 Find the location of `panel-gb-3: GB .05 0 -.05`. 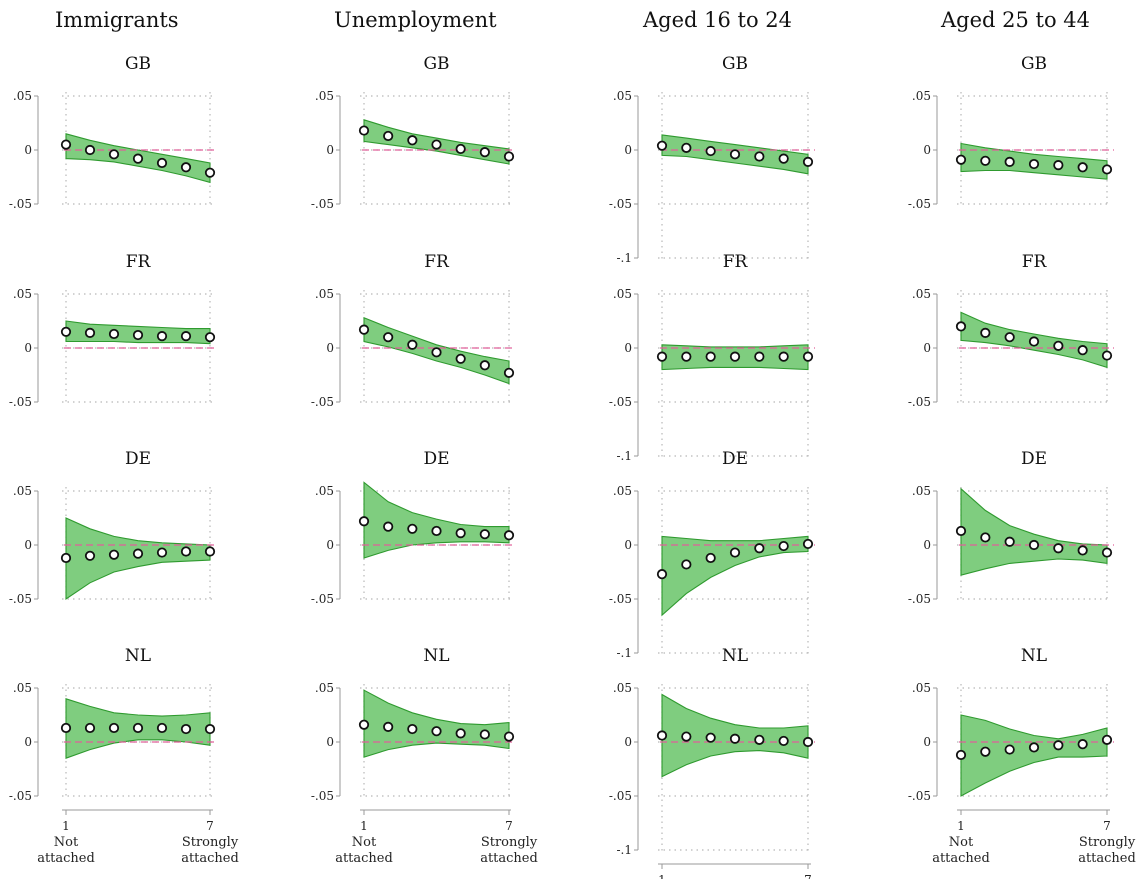

panel-gb-3: GB .05 0 -.05 is located at coordinates (1011, 132).